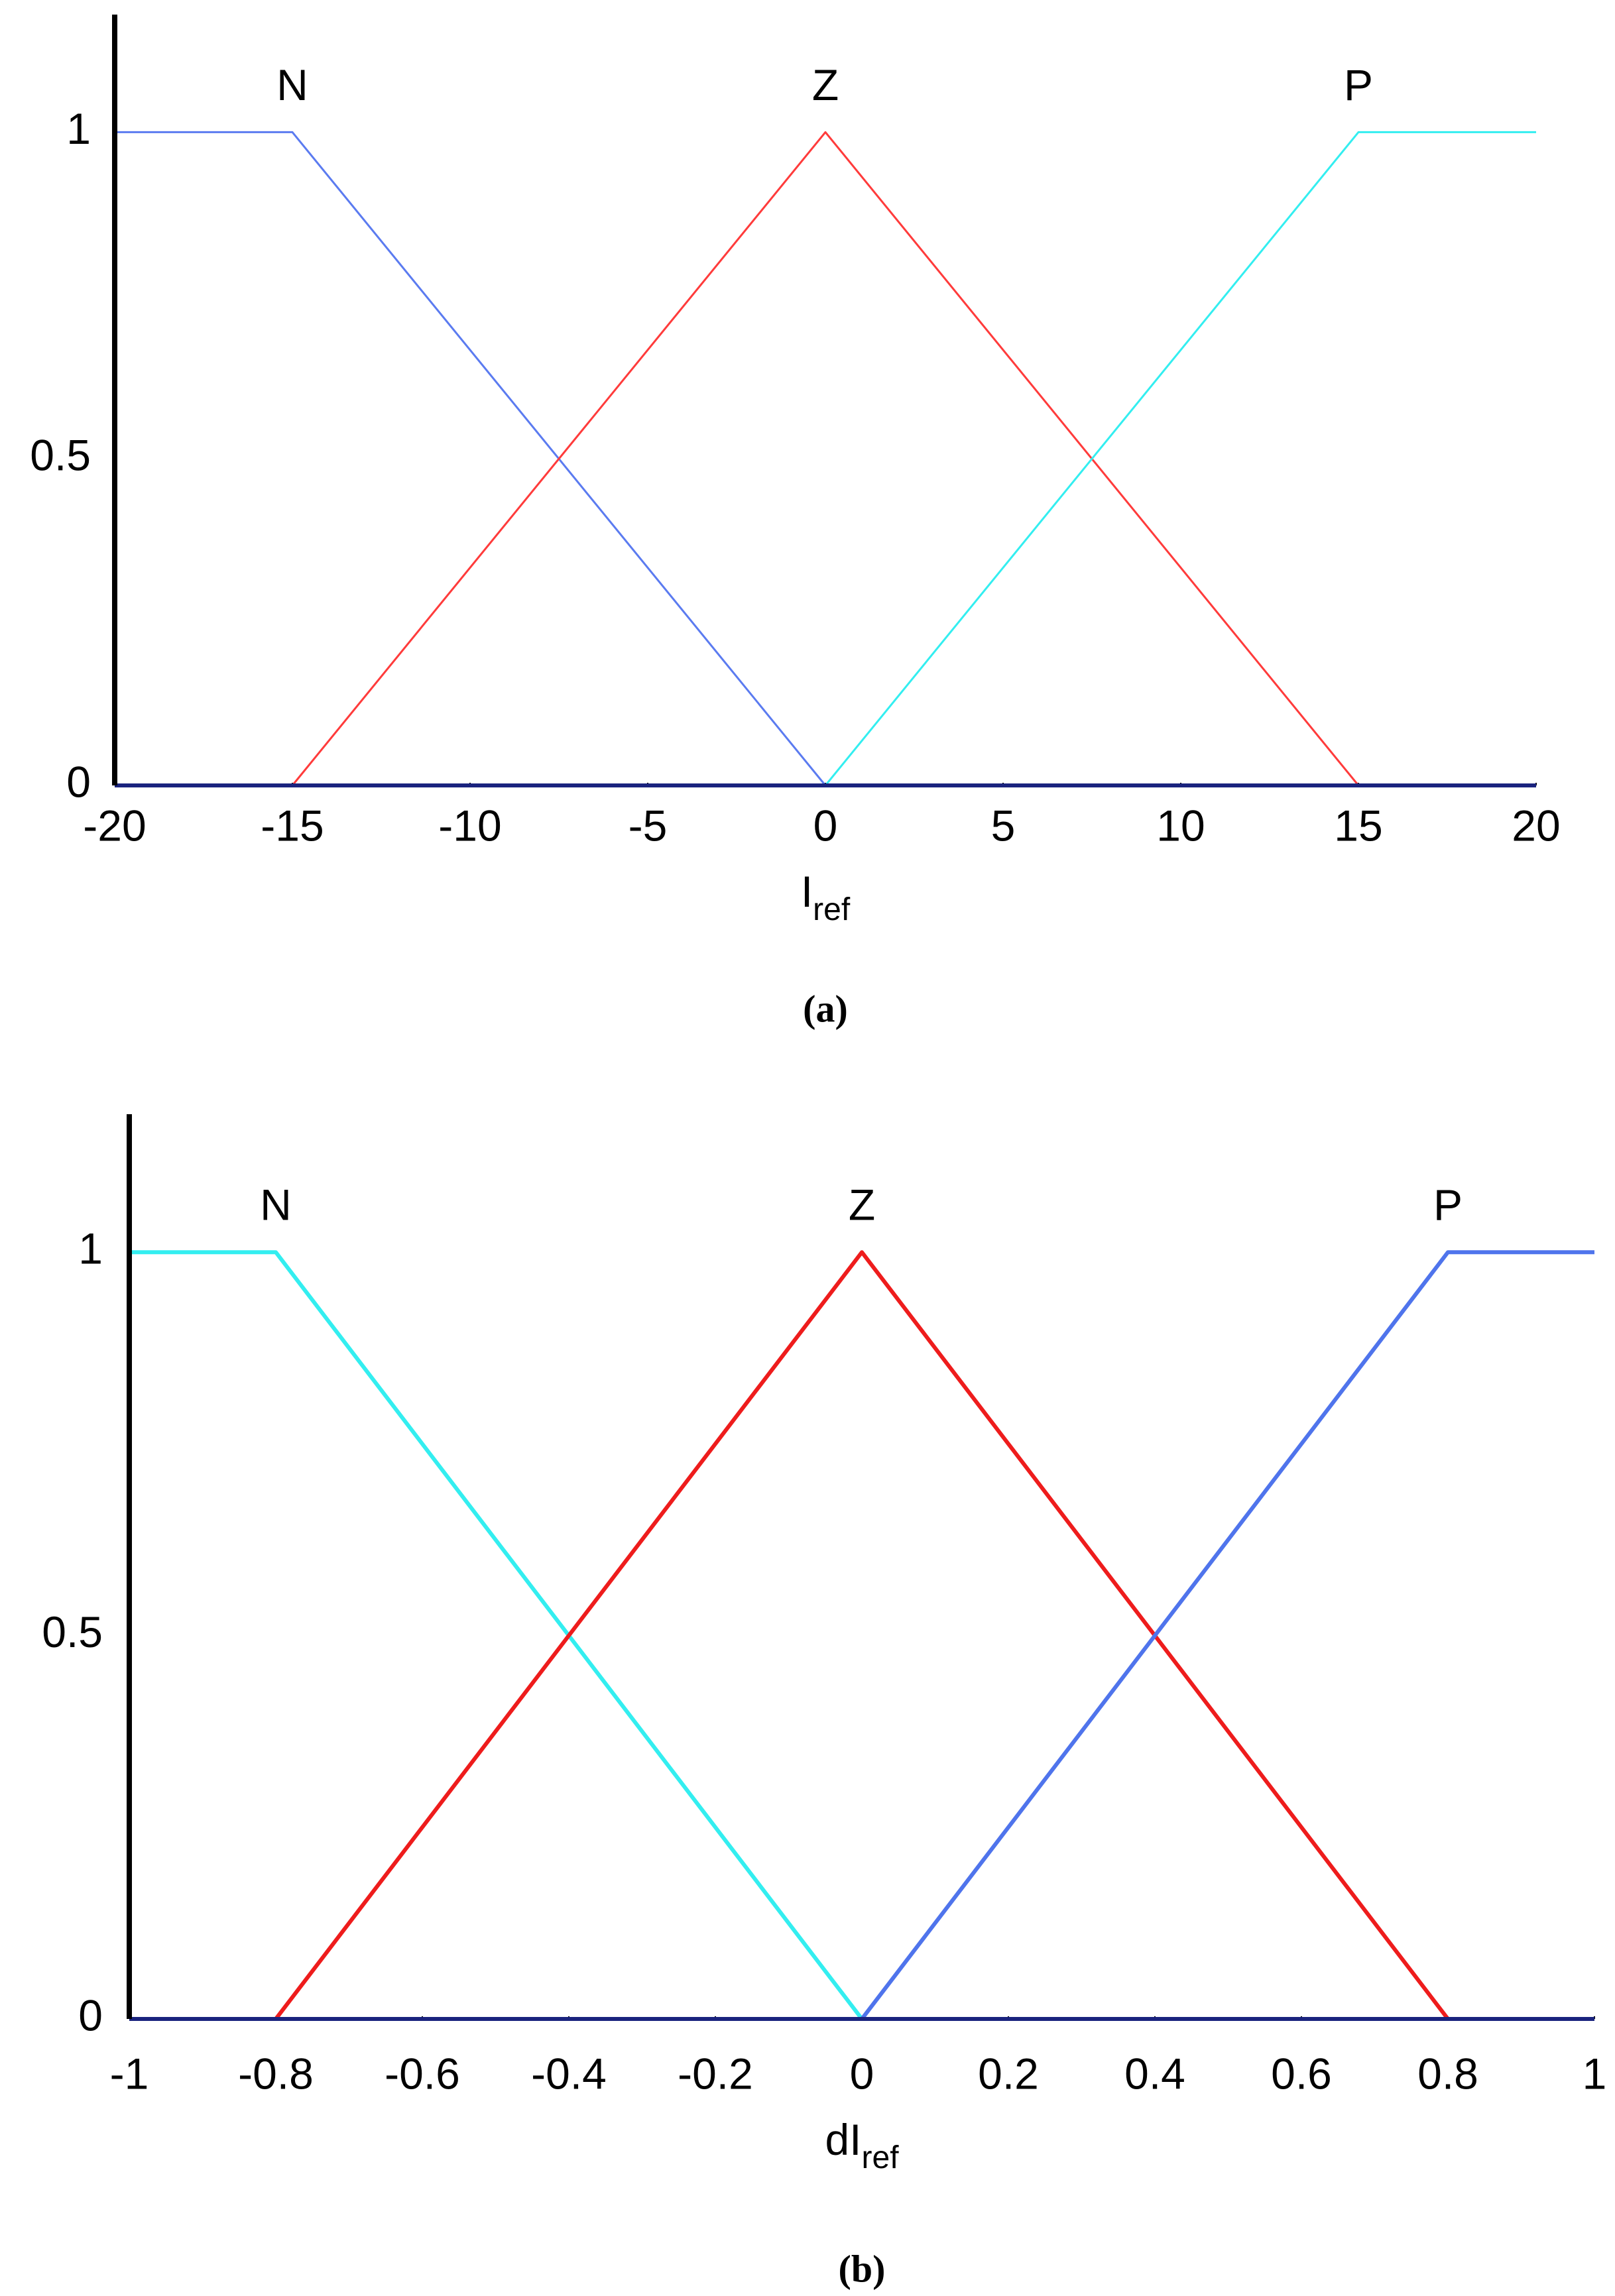 The height and width of the screenshot is (2296, 1615). What do you see at coordinates (470, 825) in the screenshot?
I see `x-tick-label: -10` at bounding box center [470, 825].